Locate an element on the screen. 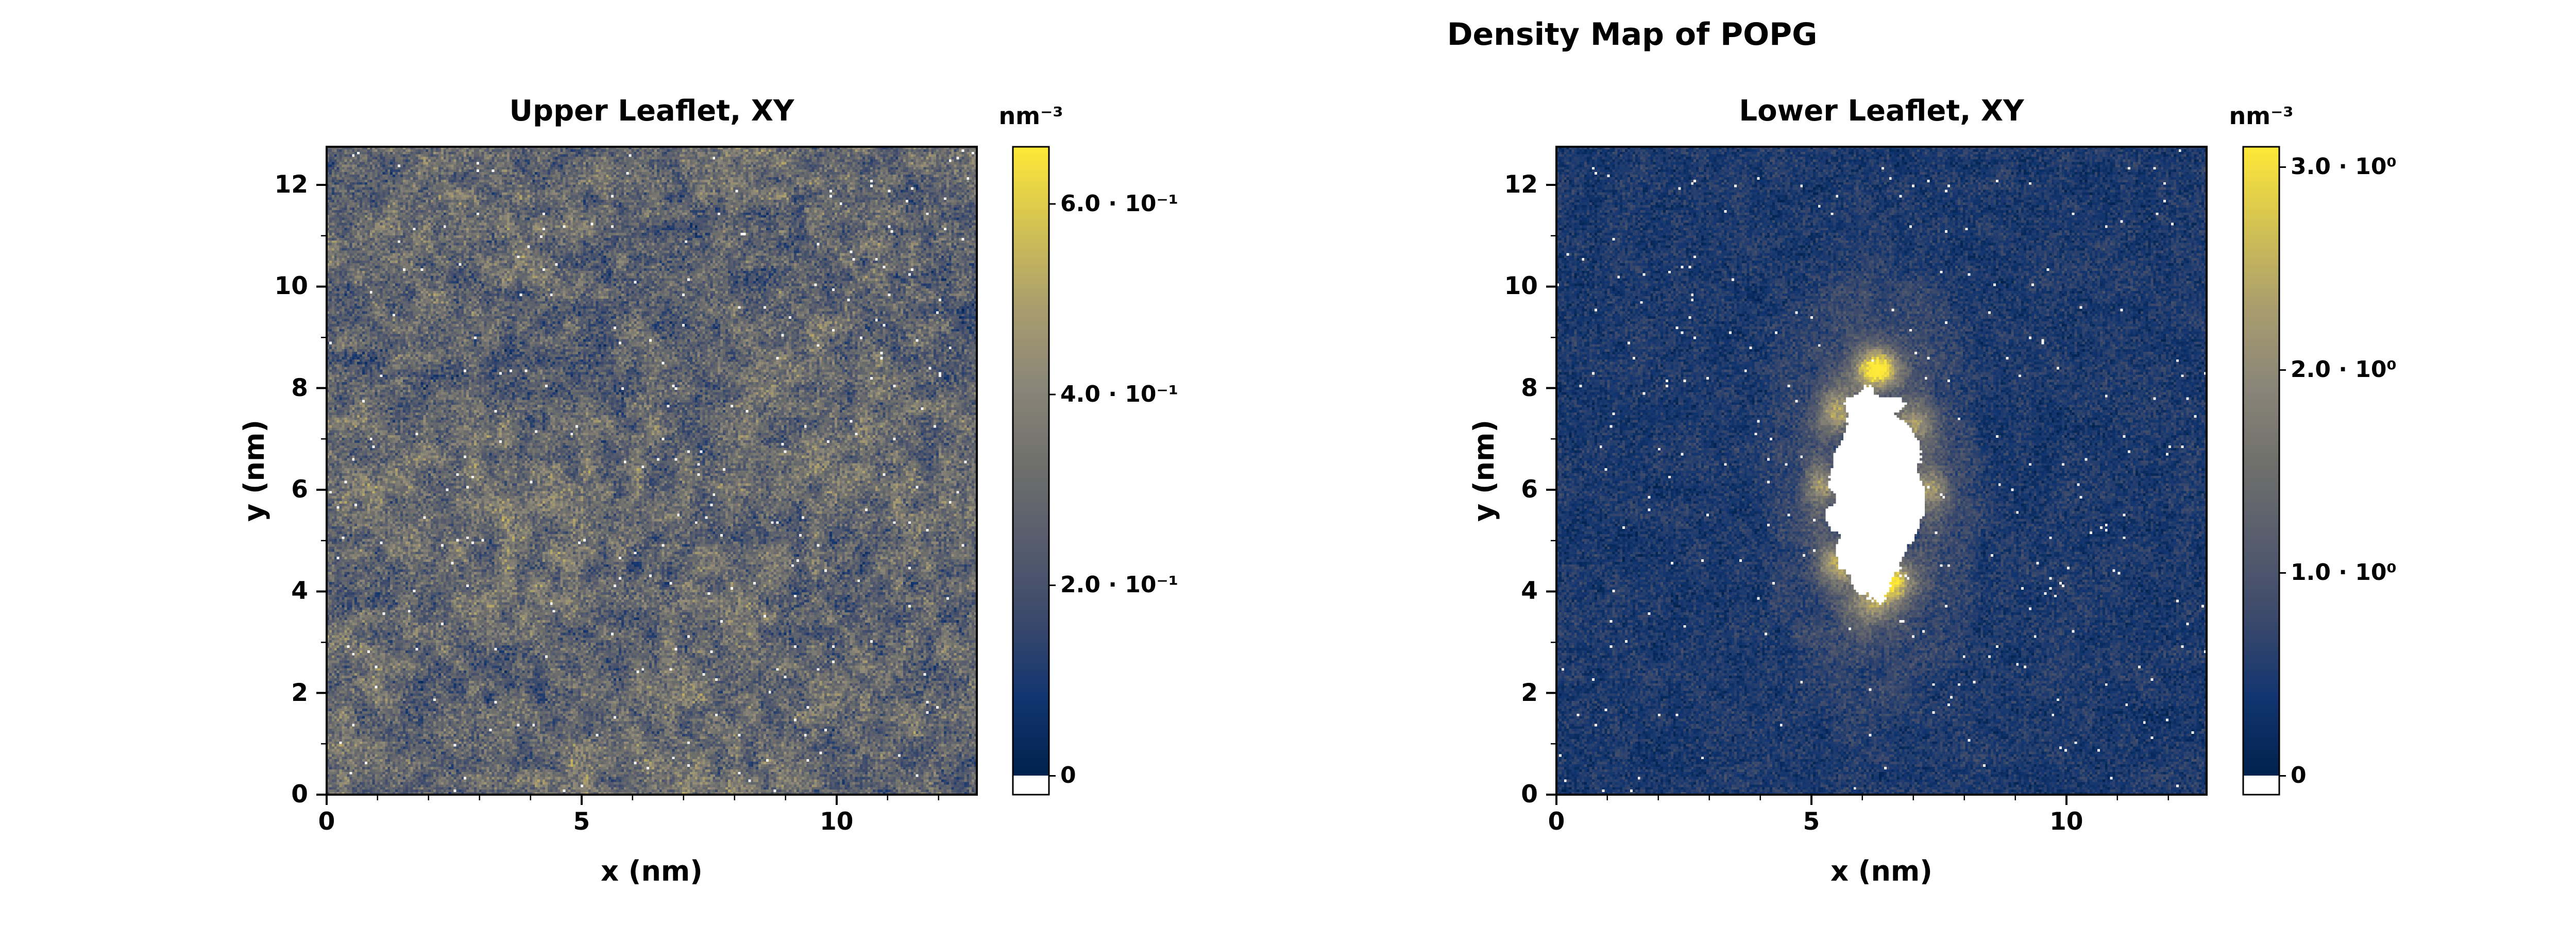 This screenshot has height=927, width=2576. colorbar-tick-label: 1.0 · 10⁰ is located at coordinates (2344, 572).